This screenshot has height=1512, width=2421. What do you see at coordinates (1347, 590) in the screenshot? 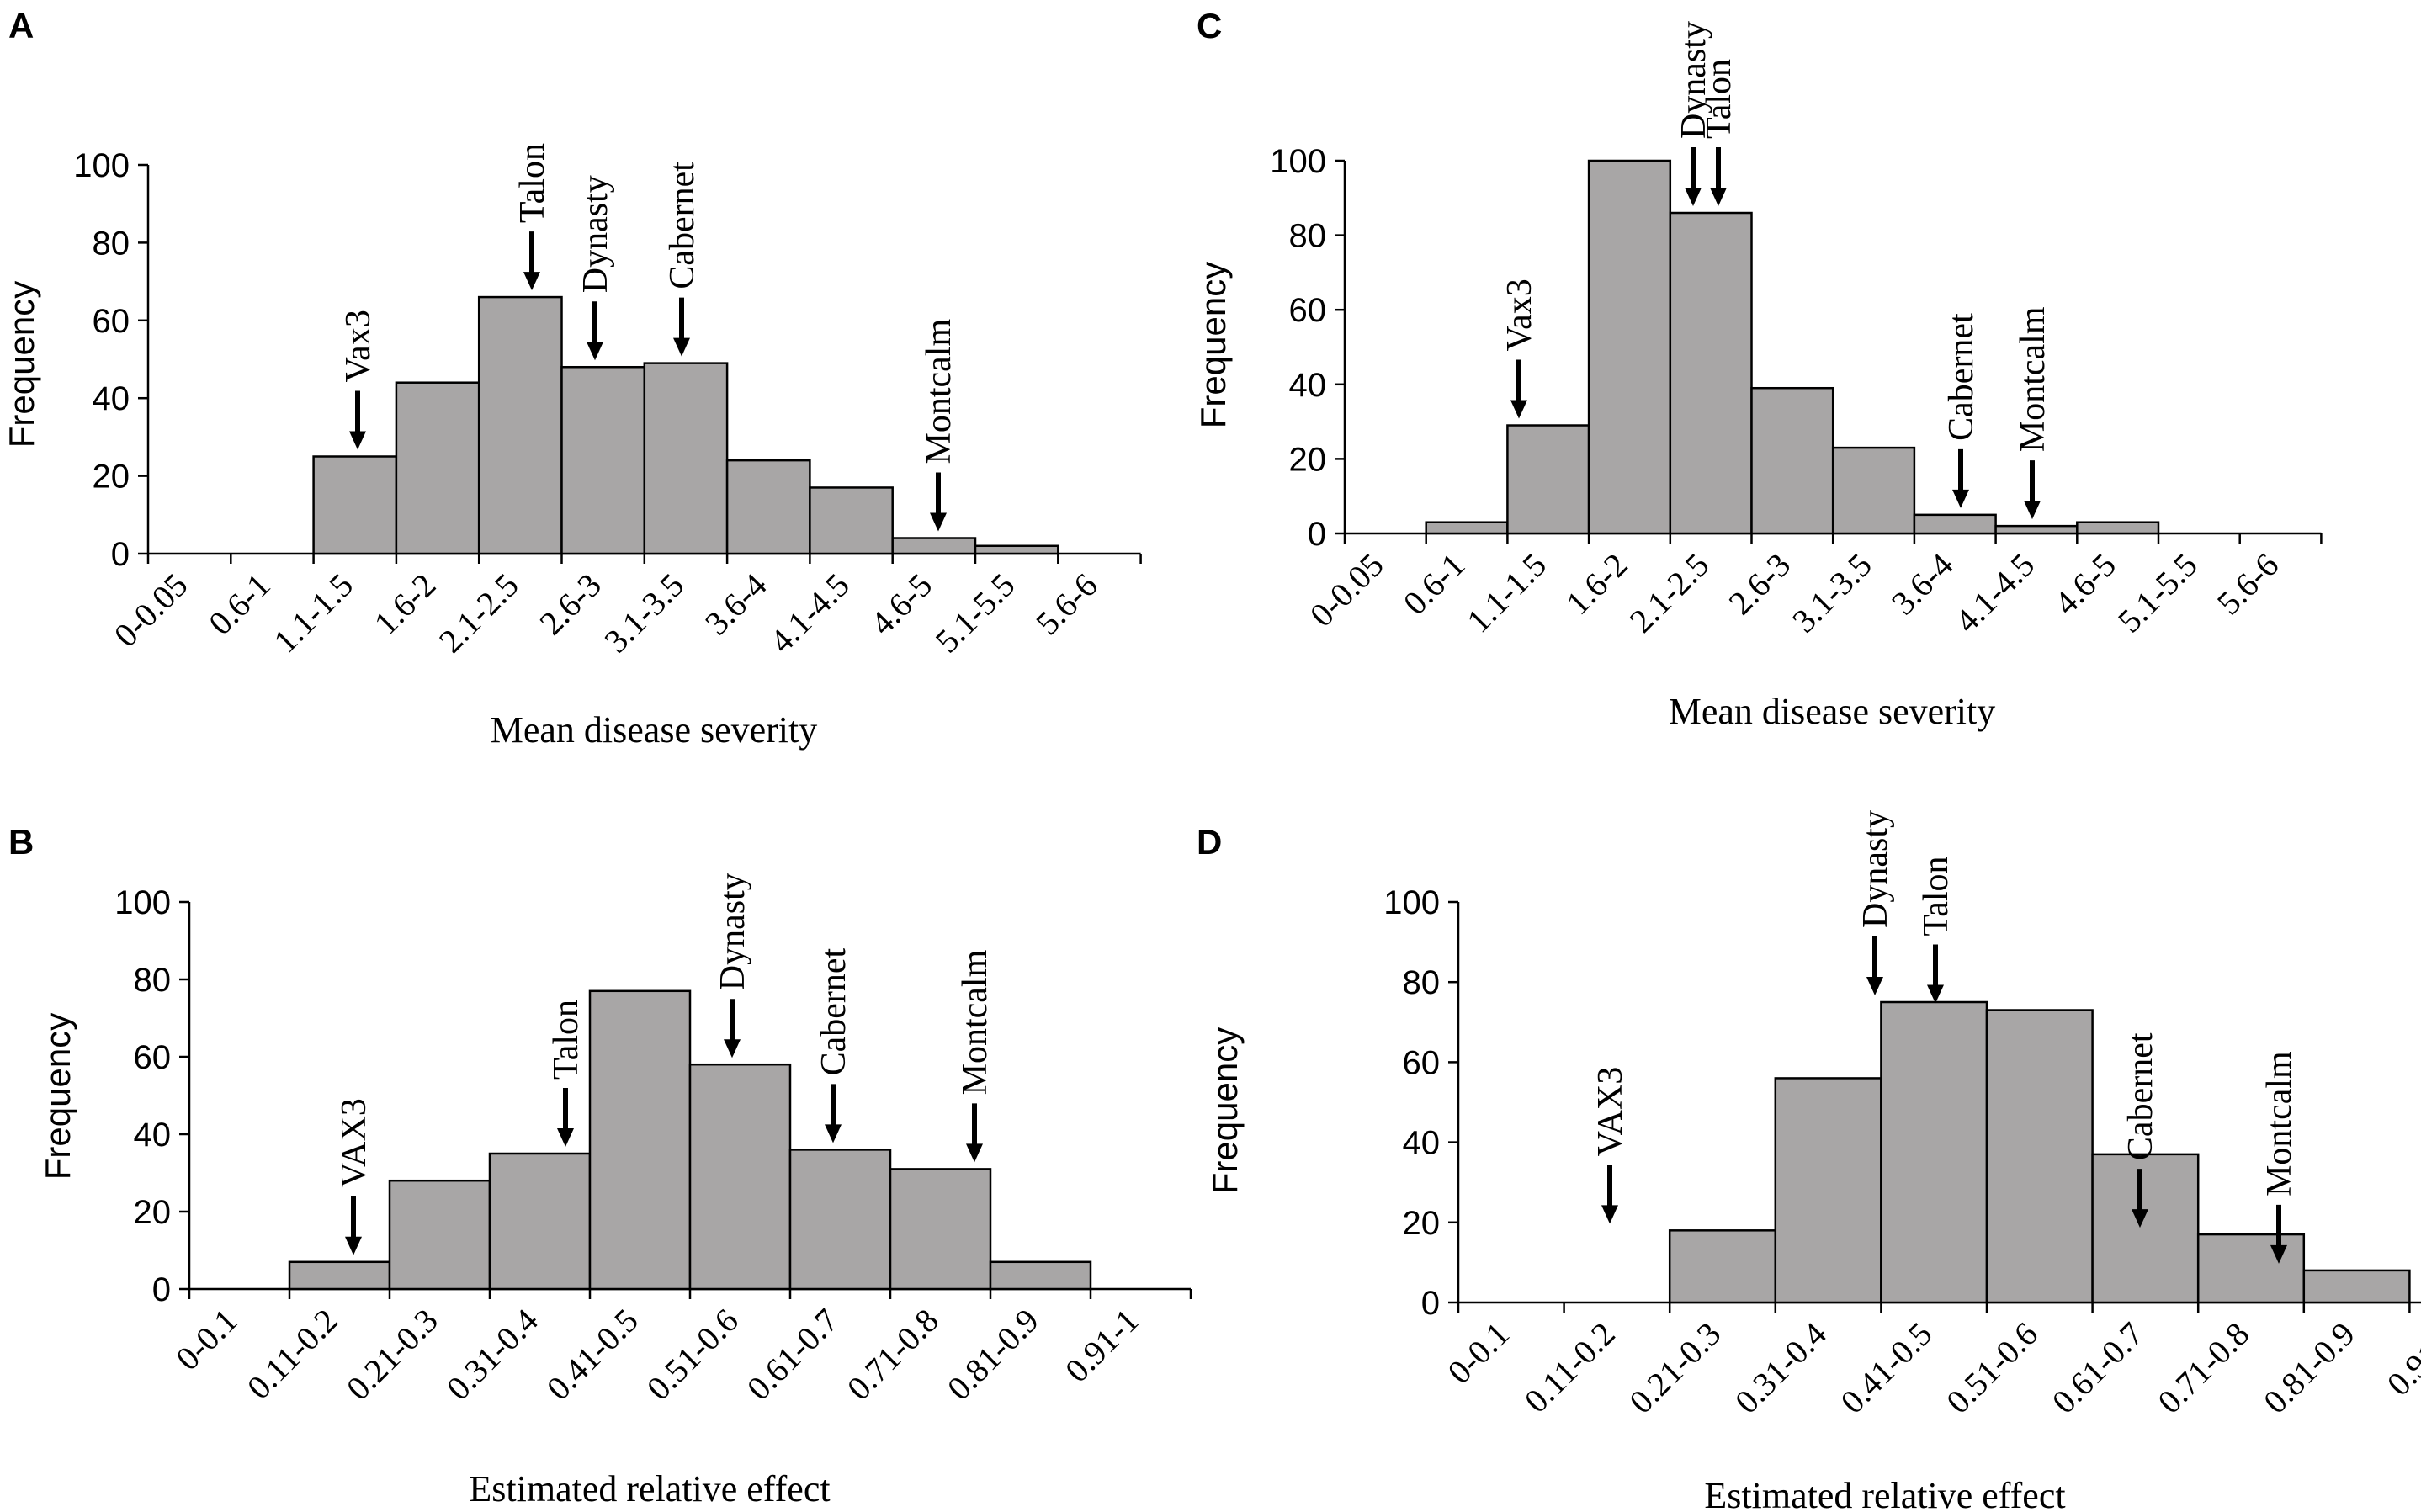
I see `chart-c-x-tick-label: 0-0.05` at bounding box center [1347, 590].